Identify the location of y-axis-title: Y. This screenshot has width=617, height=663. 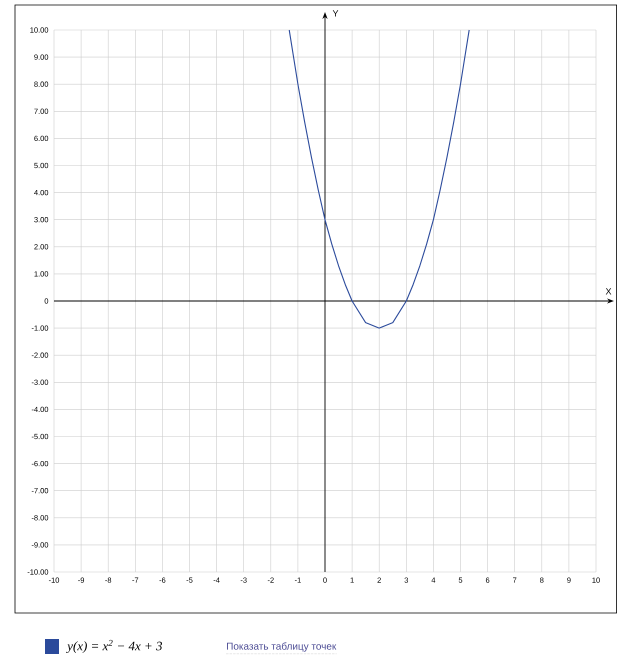
(335, 13).